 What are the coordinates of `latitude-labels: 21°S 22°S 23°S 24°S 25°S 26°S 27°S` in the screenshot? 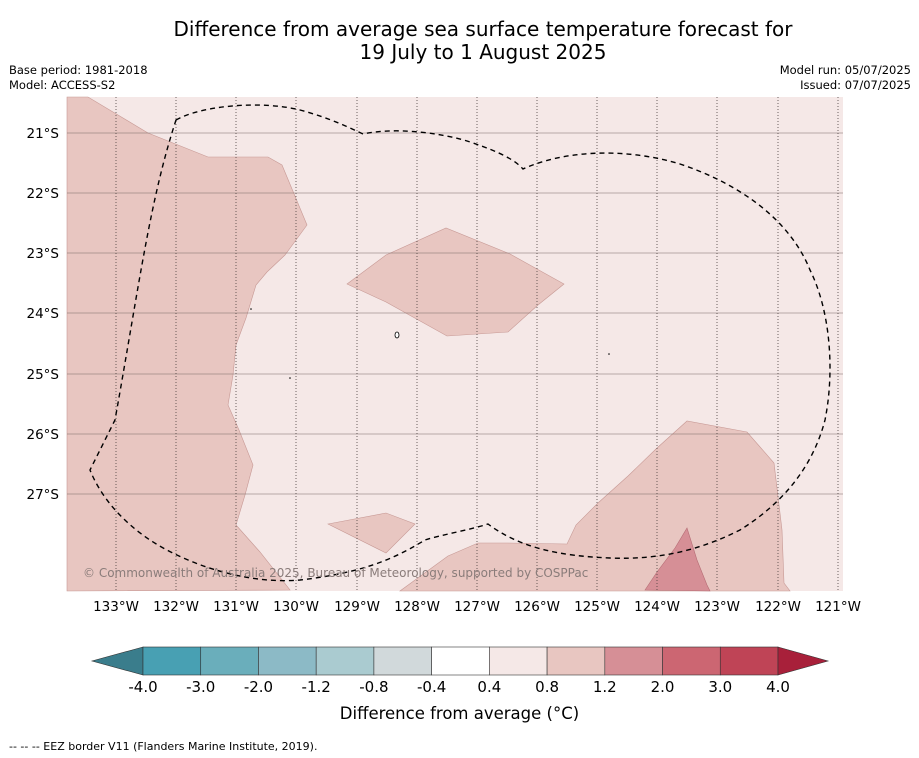 It's located at (43, 314).